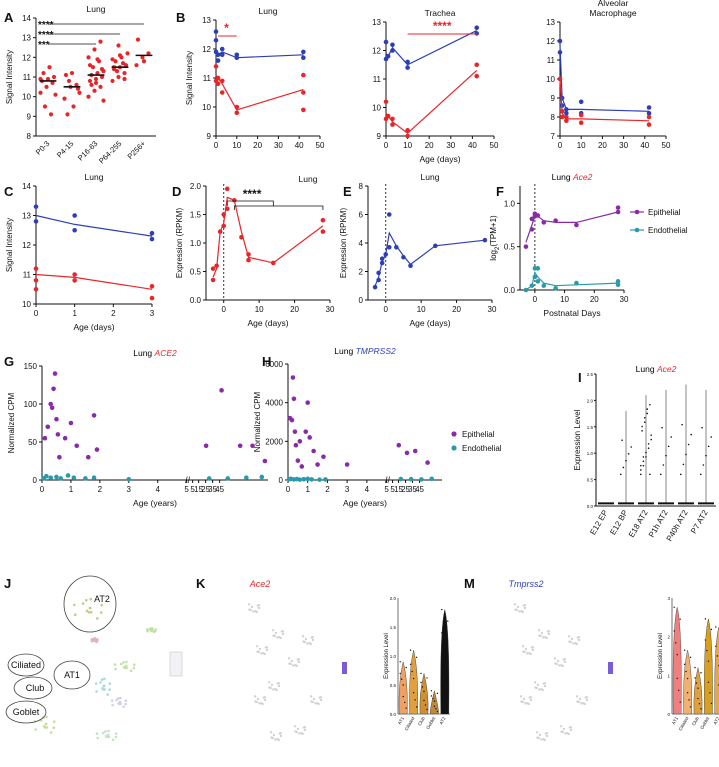  What do you see at coordinates (715, 721) in the screenshot?
I see `x-tick-label: AT2` at bounding box center [715, 721].